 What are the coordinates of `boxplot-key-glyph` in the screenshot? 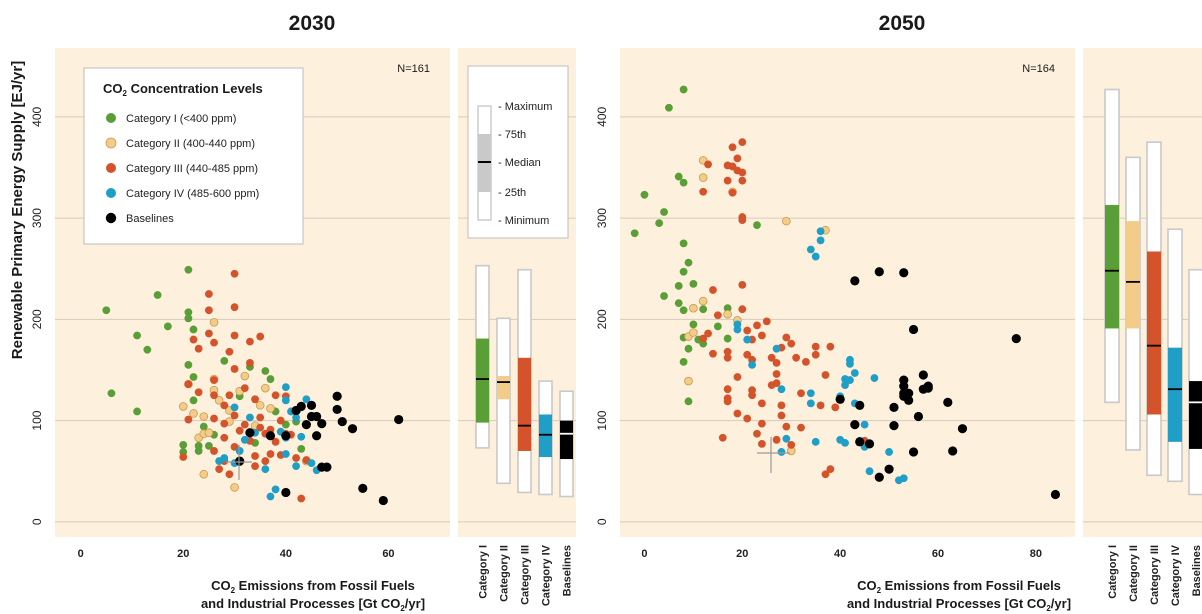 It's located at (484, 163).